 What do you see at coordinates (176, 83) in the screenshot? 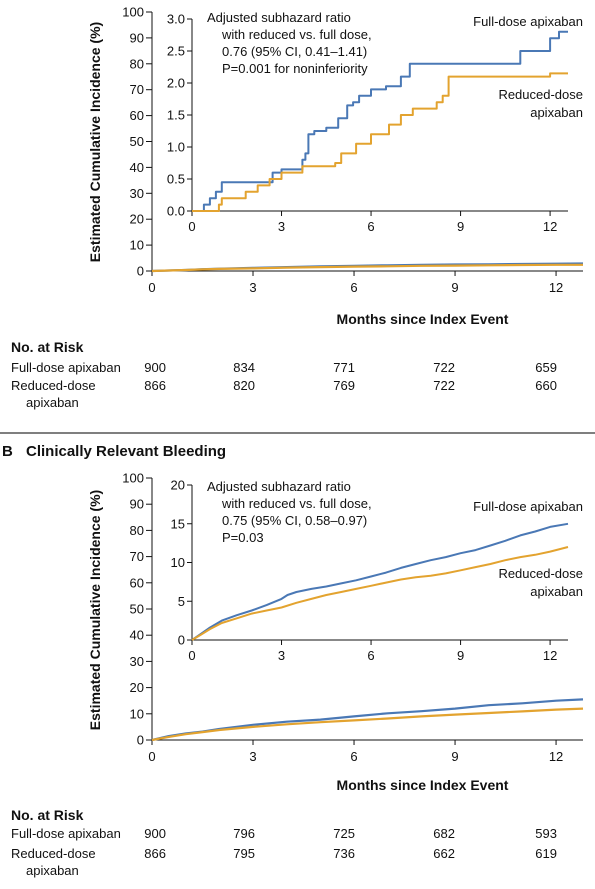
I see `inset-y-tick-label: 2.0` at bounding box center [176, 83].